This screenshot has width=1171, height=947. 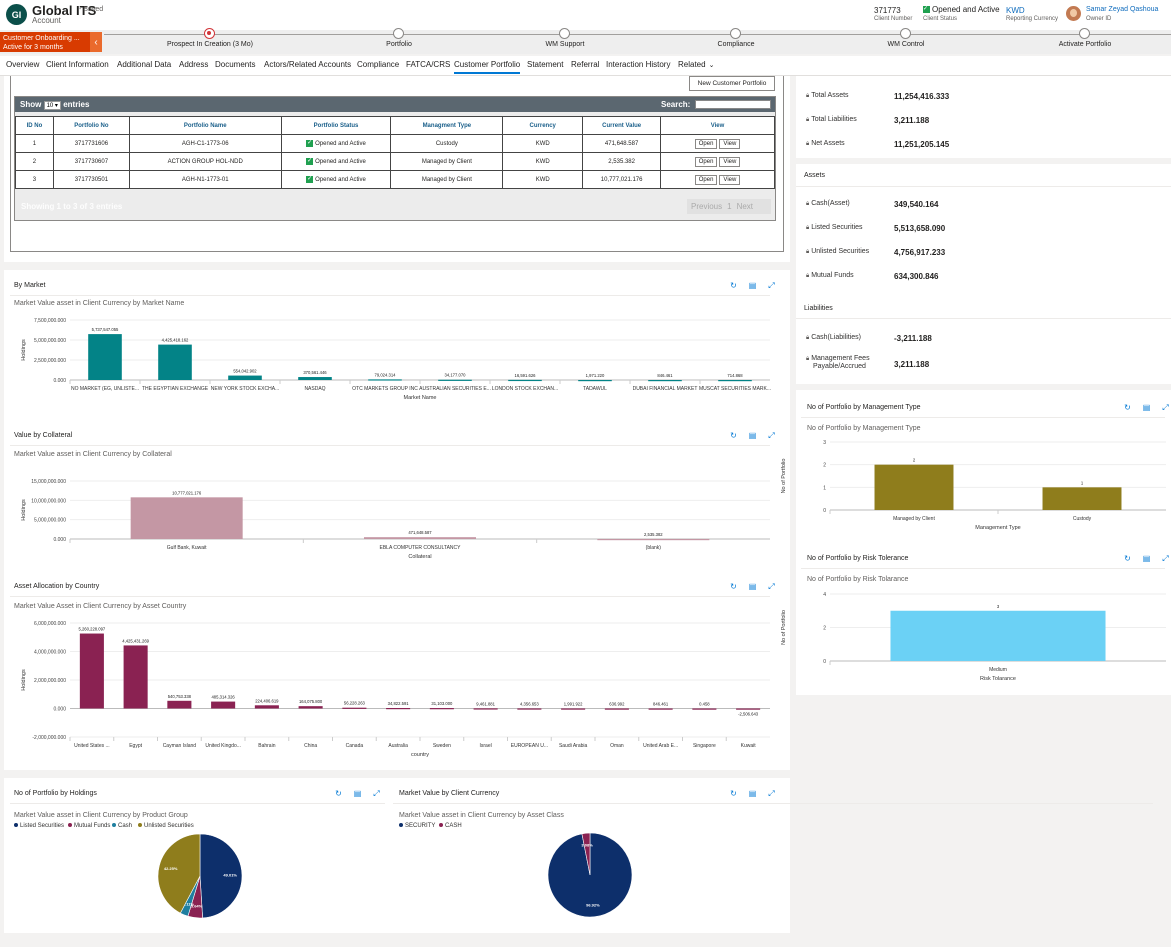 I want to click on tab-overview: Overview, so click(x=22, y=64).